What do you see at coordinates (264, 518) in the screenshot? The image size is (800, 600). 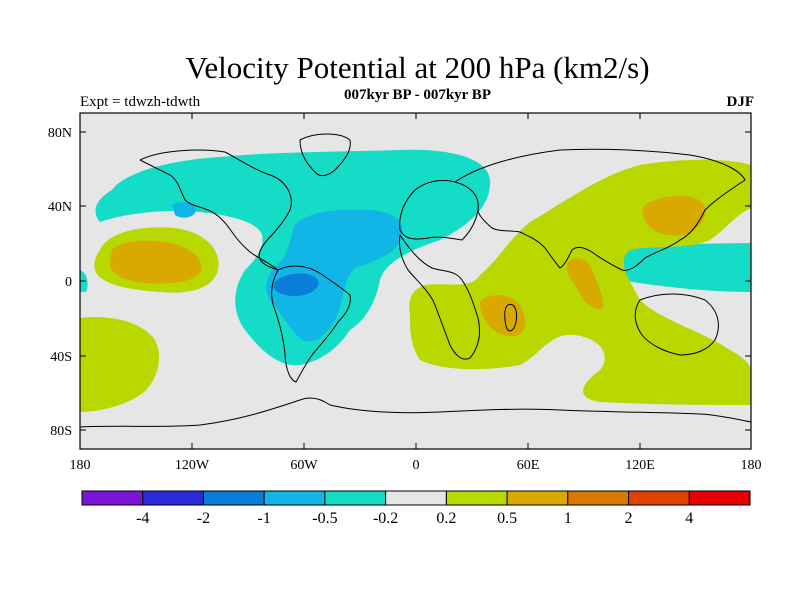 I see `colorbar-label: -1` at bounding box center [264, 518].